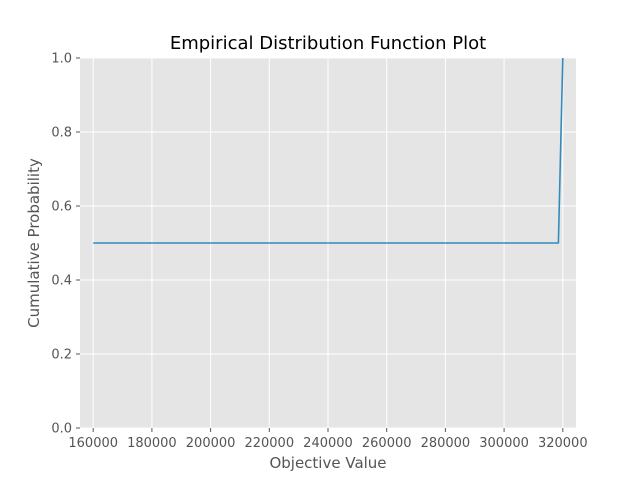 Image resolution: width=640 pixels, height=480 pixels. What do you see at coordinates (446, 443) in the screenshot?
I see `x-tick-label: 280000` at bounding box center [446, 443].